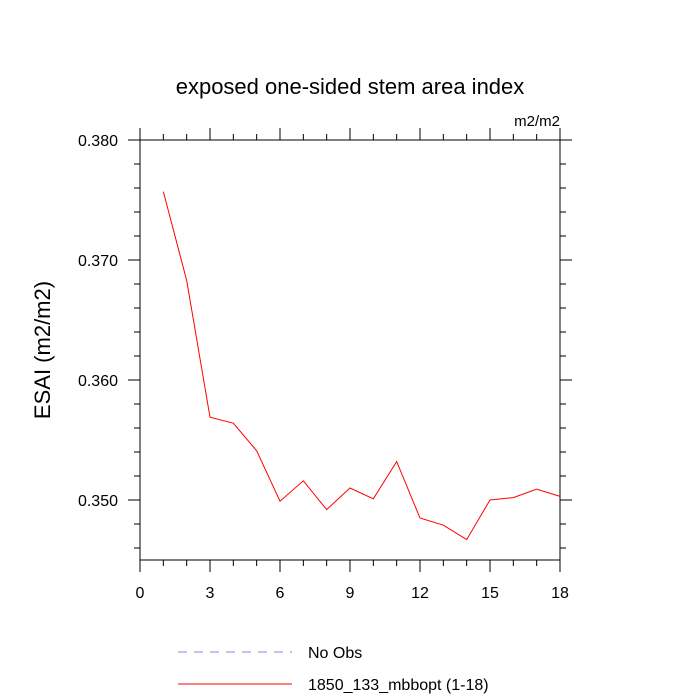 The width and height of the screenshot is (700, 700). I want to click on y-tick-label: 0.360, so click(98, 381).